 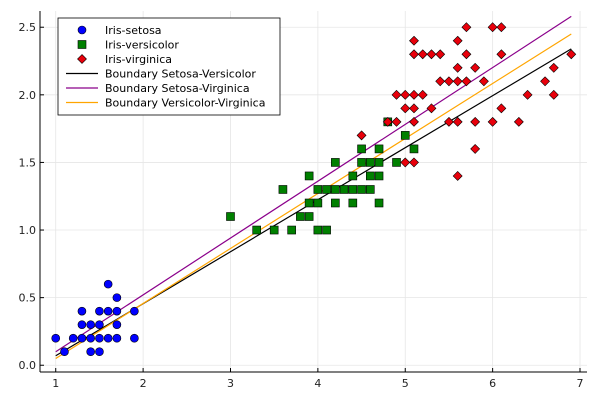 What do you see at coordinates (82, 44) in the screenshot?
I see `legend-iris-versicolor-marker` at bounding box center [82, 44].